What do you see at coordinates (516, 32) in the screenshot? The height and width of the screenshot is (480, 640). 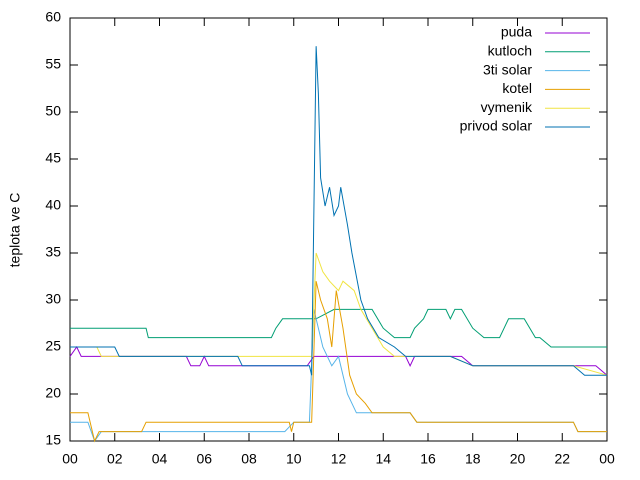 I see `legend-label: puda` at bounding box center [516, 32].